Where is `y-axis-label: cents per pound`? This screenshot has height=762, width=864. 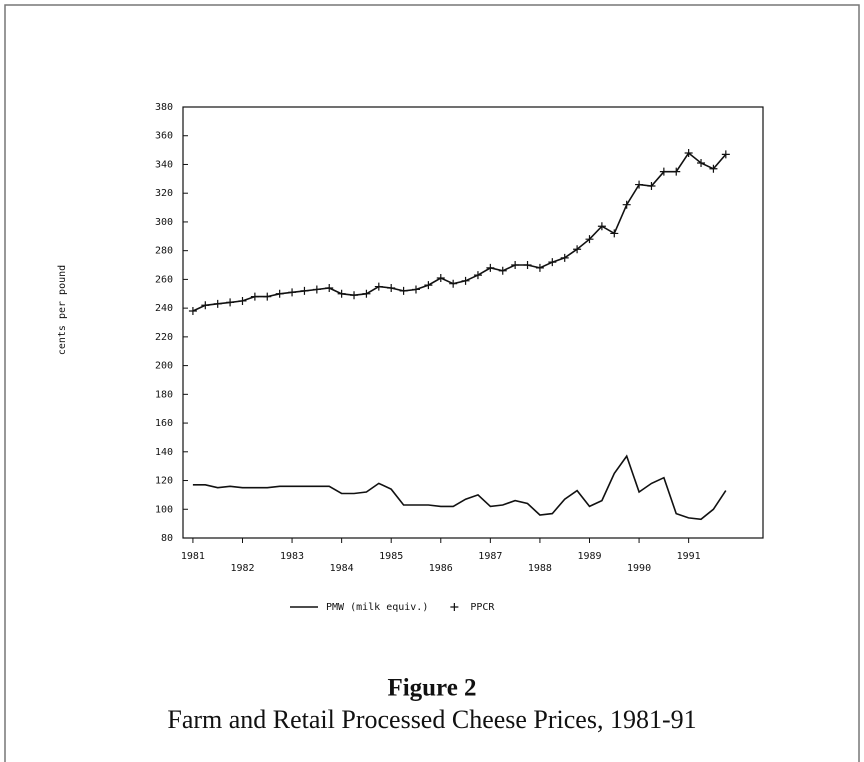 y-axis-label: cents per pound is located at coordinates (62, 310).